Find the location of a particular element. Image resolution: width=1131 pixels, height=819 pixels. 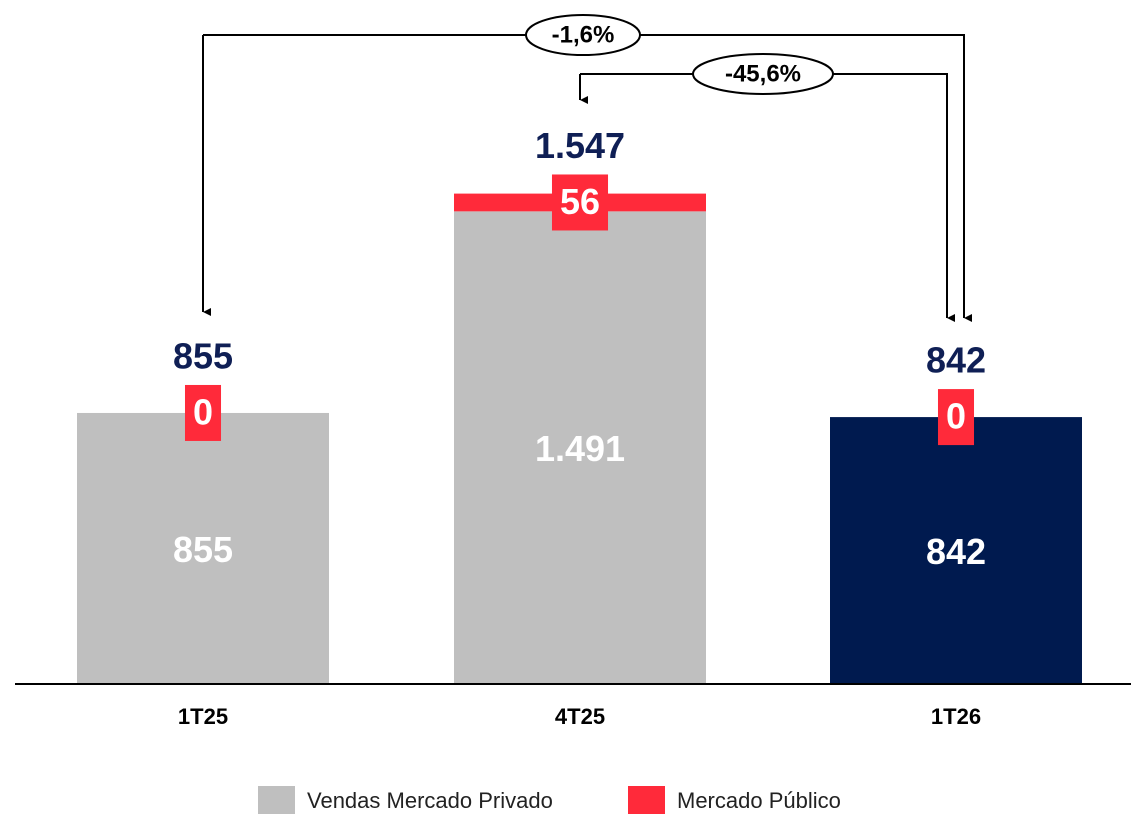

x-tick-label: 1T26 is located at coordinates (956, 716).